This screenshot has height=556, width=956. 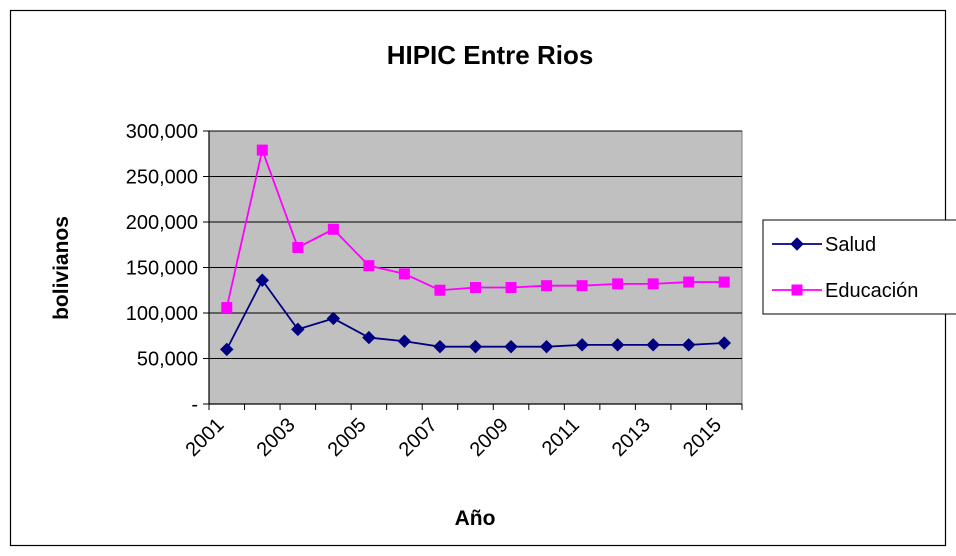 What do you see at coordinates (162, 223) in the screenshot?
I see `y-tick-label: 200,000` at bounding box center [162, 223].